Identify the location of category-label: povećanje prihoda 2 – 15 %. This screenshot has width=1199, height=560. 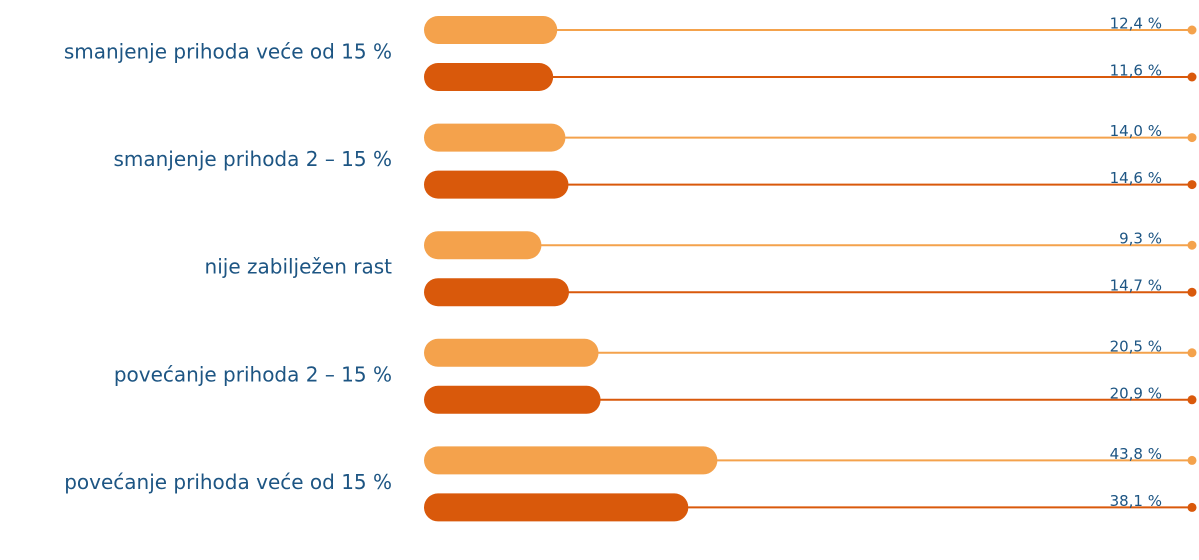
(253, 374).